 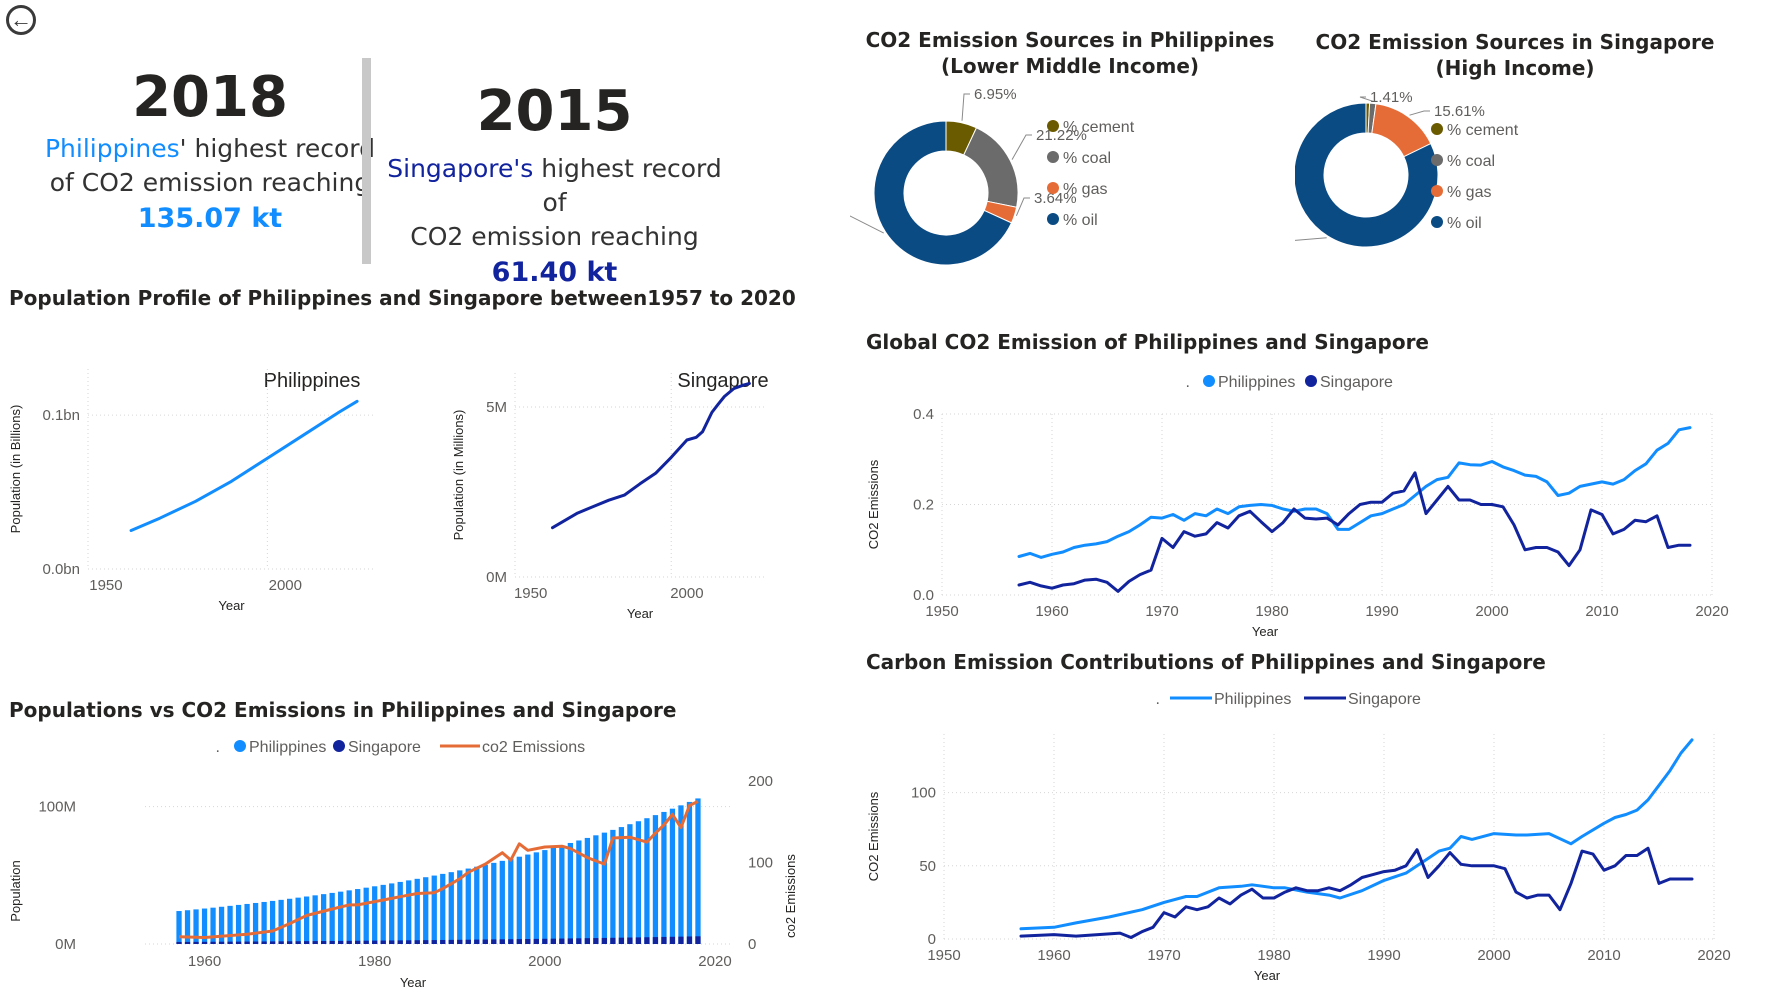 What do you see at coordinates (1161, 611) in the screenshot?
I see `x-tick-label: 1970` at bounding box center [1161, 611].